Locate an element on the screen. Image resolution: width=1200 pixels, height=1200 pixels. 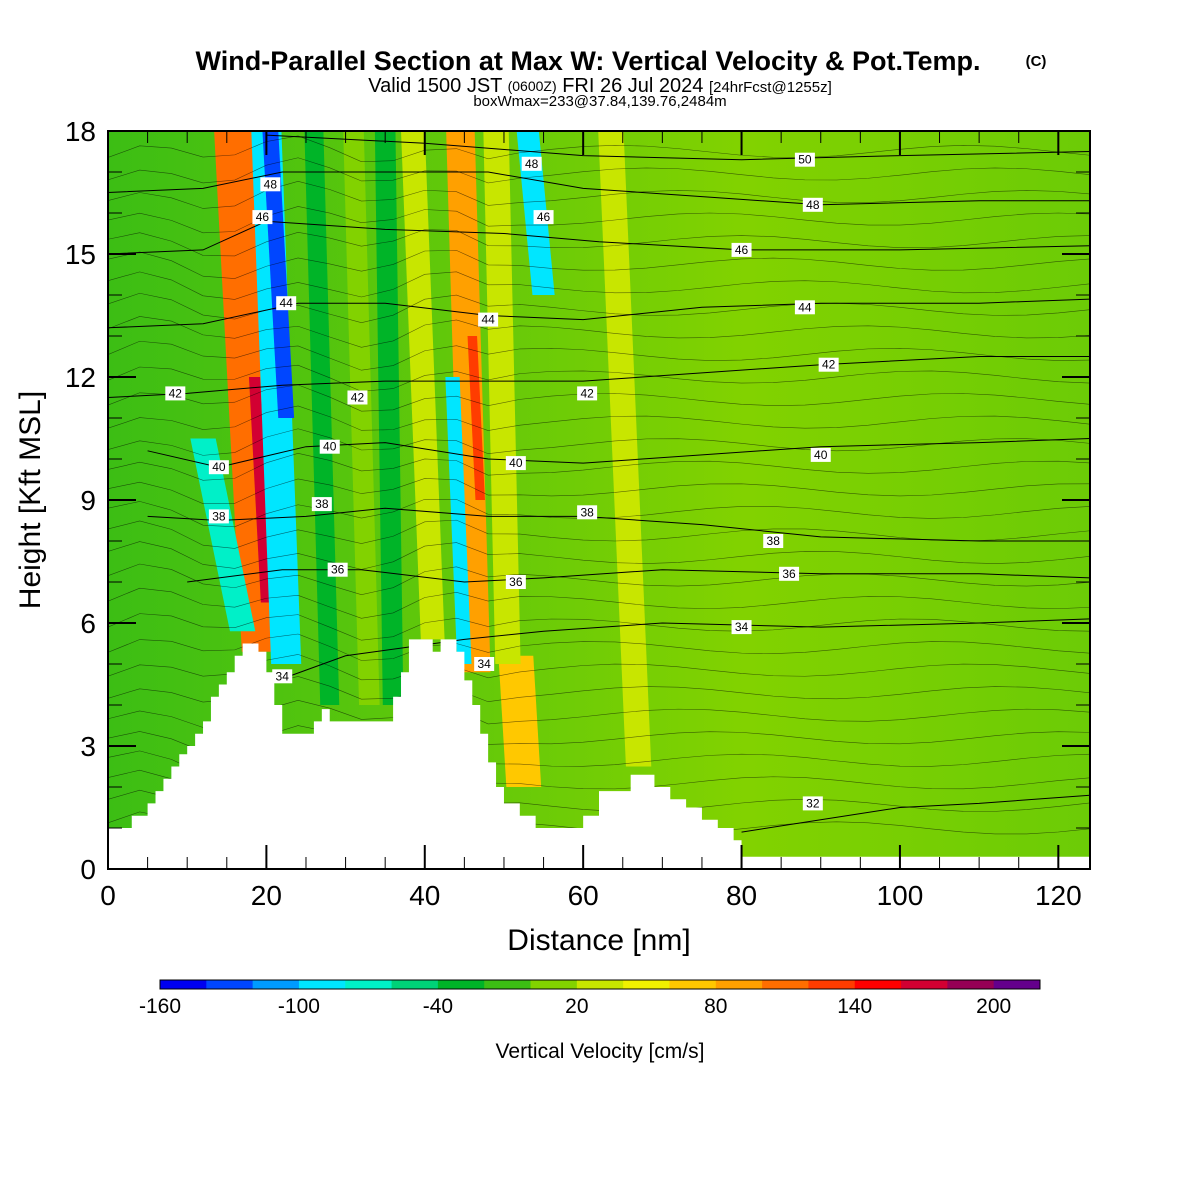
x-axis-label: Distance [nm] is located at coordinates (598, 940).